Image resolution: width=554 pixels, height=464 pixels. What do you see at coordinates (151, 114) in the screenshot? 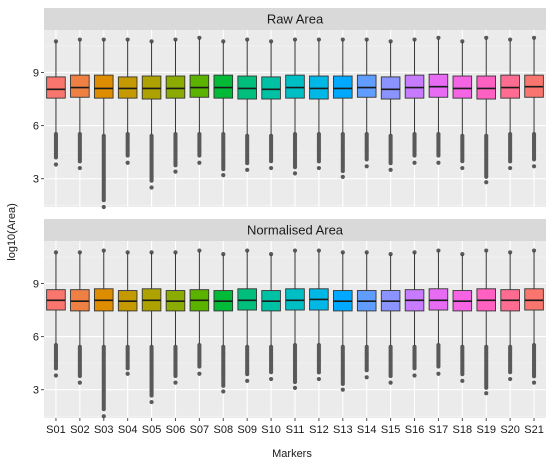
I see `box-S05` at bounding box center [151, 114].